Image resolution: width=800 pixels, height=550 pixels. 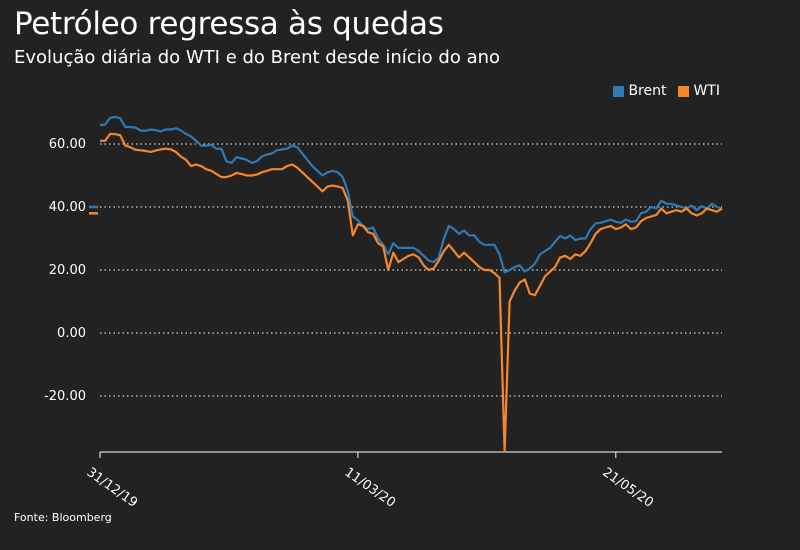 I want to click on legend-item-wti: WTI, so click(x=699, y=91).